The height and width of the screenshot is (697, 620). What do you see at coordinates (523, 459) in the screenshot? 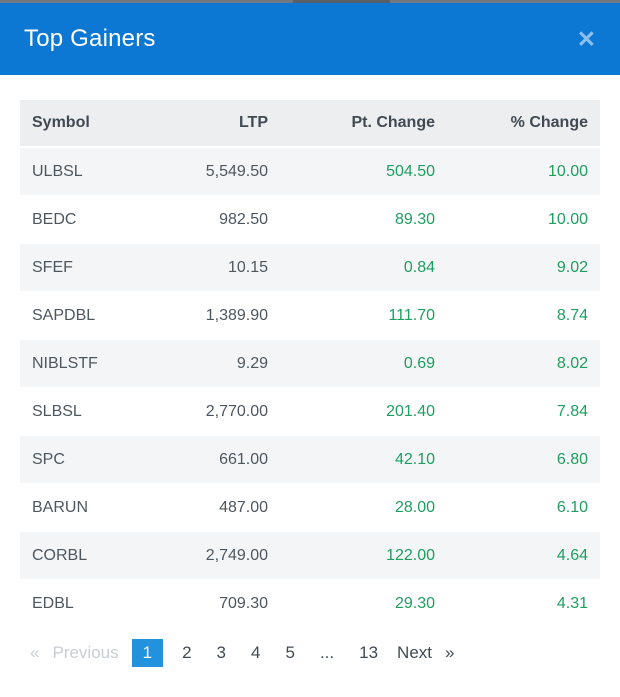
I see `pct-change-cell: 6.80` at bounding box center [523, 459].